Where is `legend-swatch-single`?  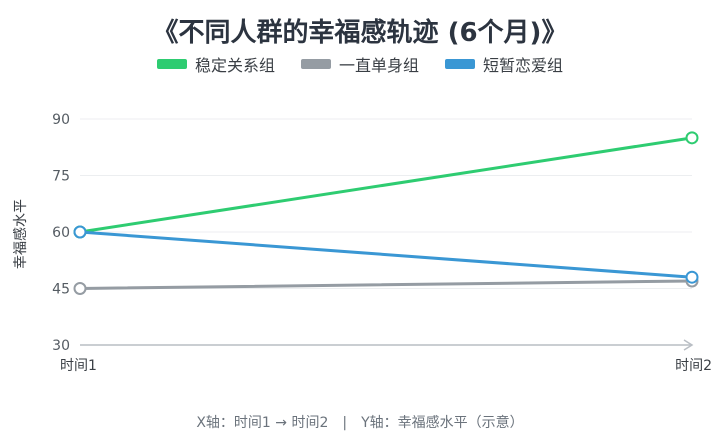
legend-swatch-single is located at coordinates (315, 64).